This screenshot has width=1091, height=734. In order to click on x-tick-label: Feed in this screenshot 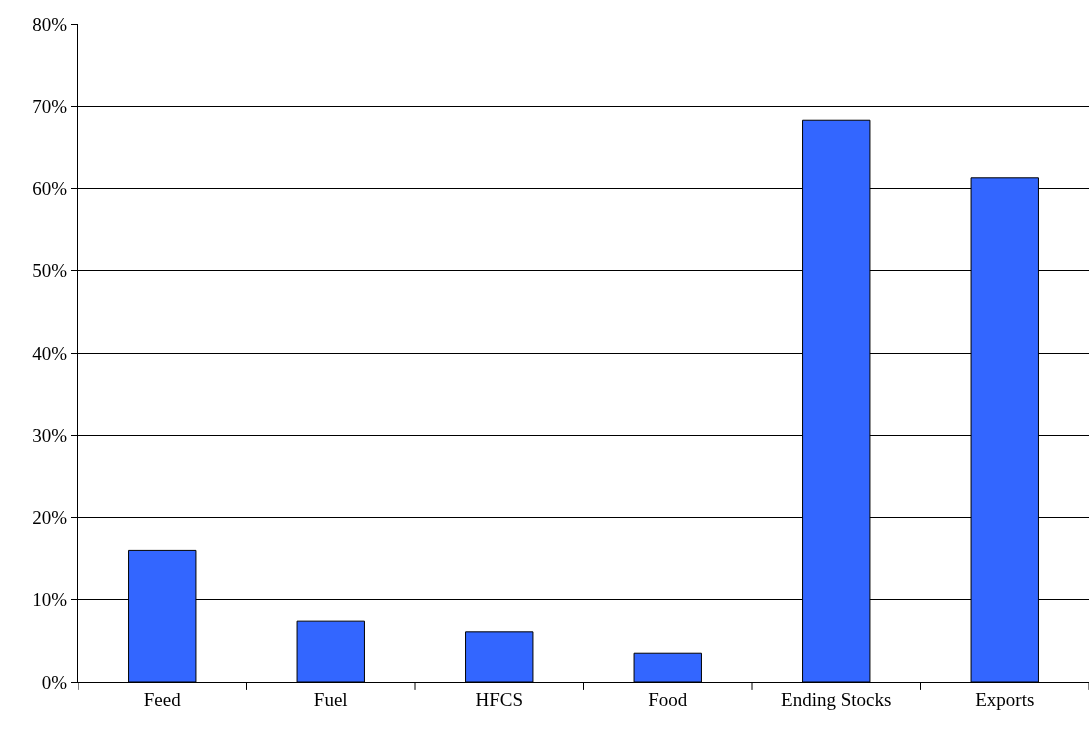, I will do `click(162, 699)`.